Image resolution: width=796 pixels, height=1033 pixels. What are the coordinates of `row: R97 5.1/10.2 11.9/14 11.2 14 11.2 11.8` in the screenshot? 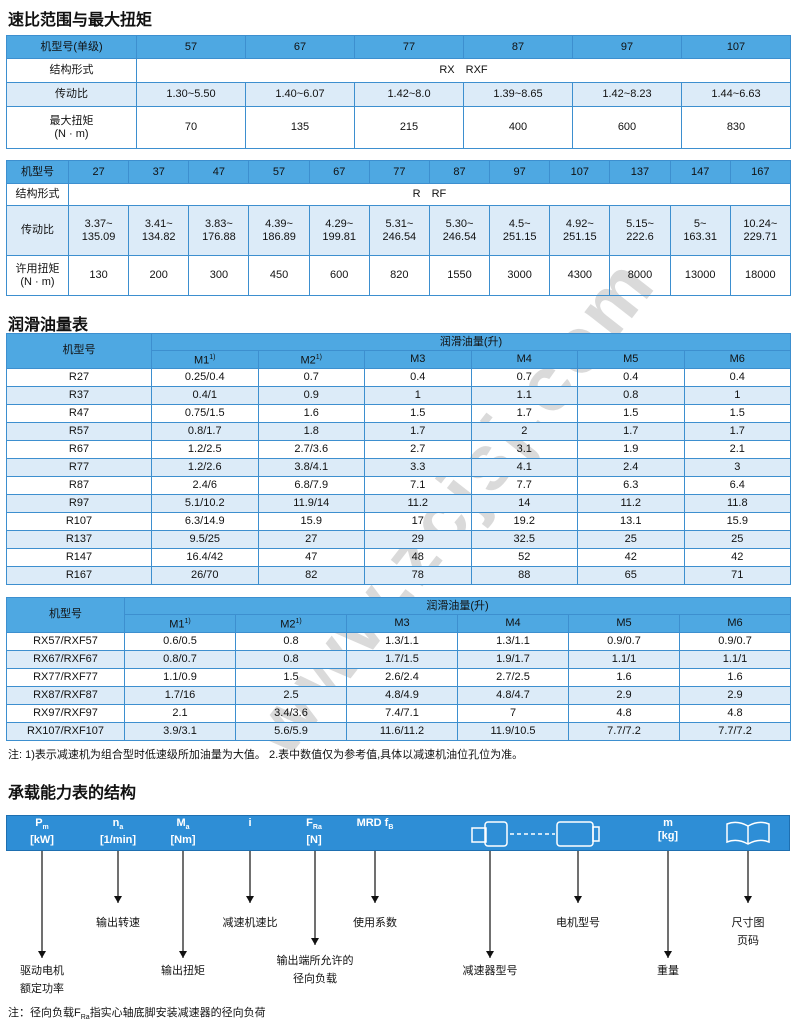 It's located at (399, 503).